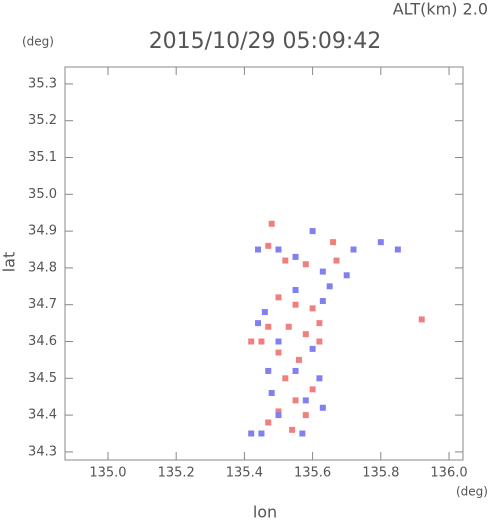 This screenshot has height=525, width=491. I want to click on y-tick-label: 35.0, so click(42, 194).